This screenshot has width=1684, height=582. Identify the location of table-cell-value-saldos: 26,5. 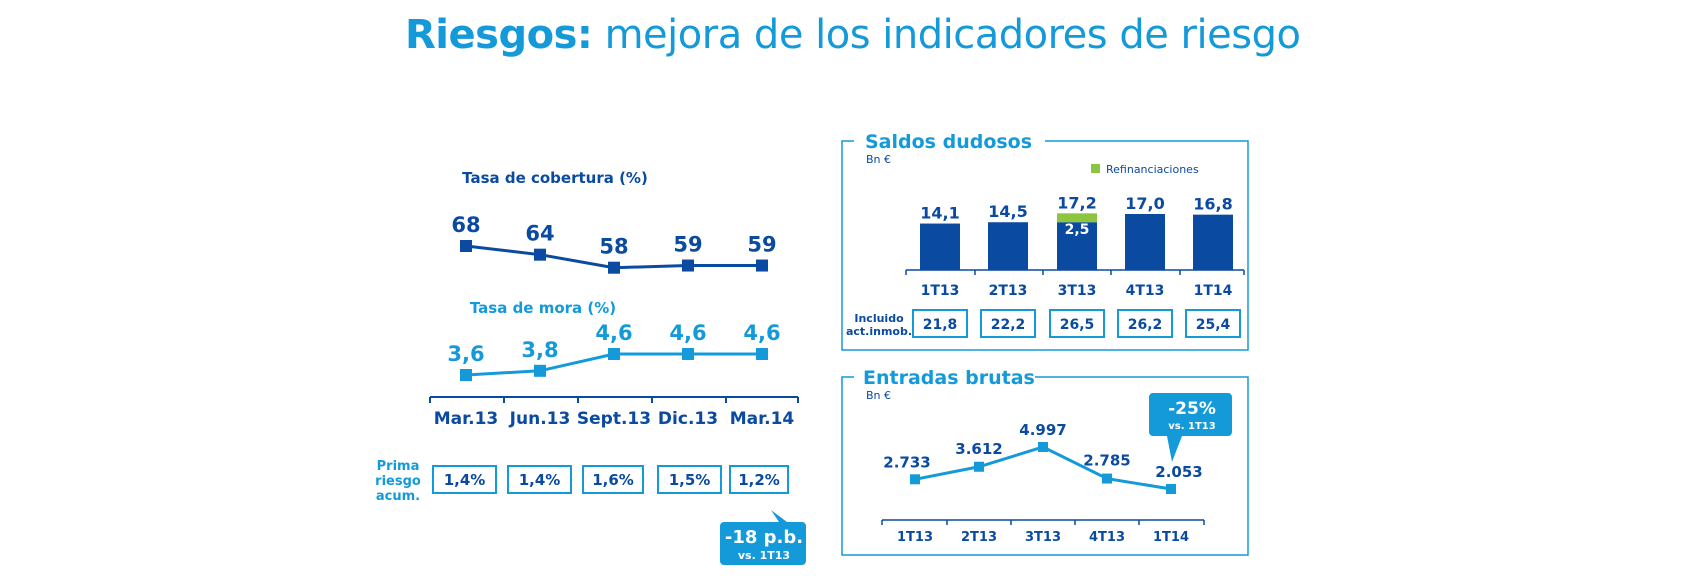
(1077, 325).